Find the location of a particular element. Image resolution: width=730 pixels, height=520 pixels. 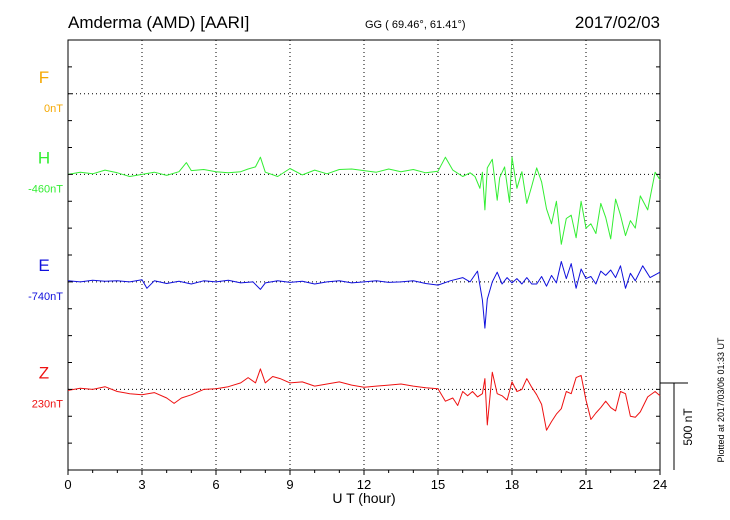

x-tick-label: 12 is located at coordinates (364, 484).